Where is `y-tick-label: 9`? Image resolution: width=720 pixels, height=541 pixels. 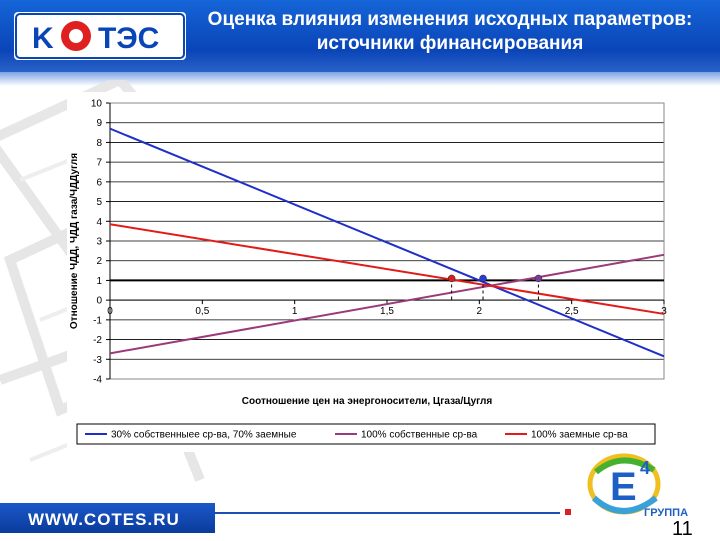
y-tick-label: 9 is located at coordinates (99, 123).